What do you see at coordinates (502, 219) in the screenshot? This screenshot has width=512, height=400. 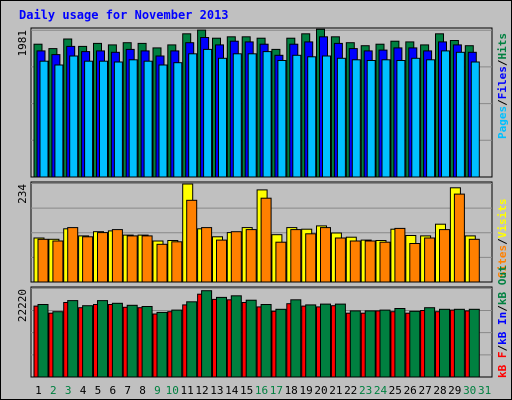 I see `legend-item: Visits` at bounding box center [502, 219].